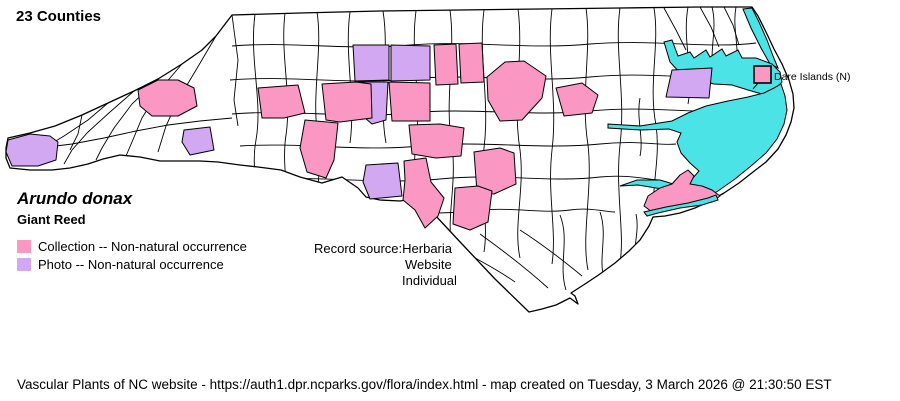 This screenshot has height=401, width=900. I want to click on collection-swatch-icon, so click(24, 246).